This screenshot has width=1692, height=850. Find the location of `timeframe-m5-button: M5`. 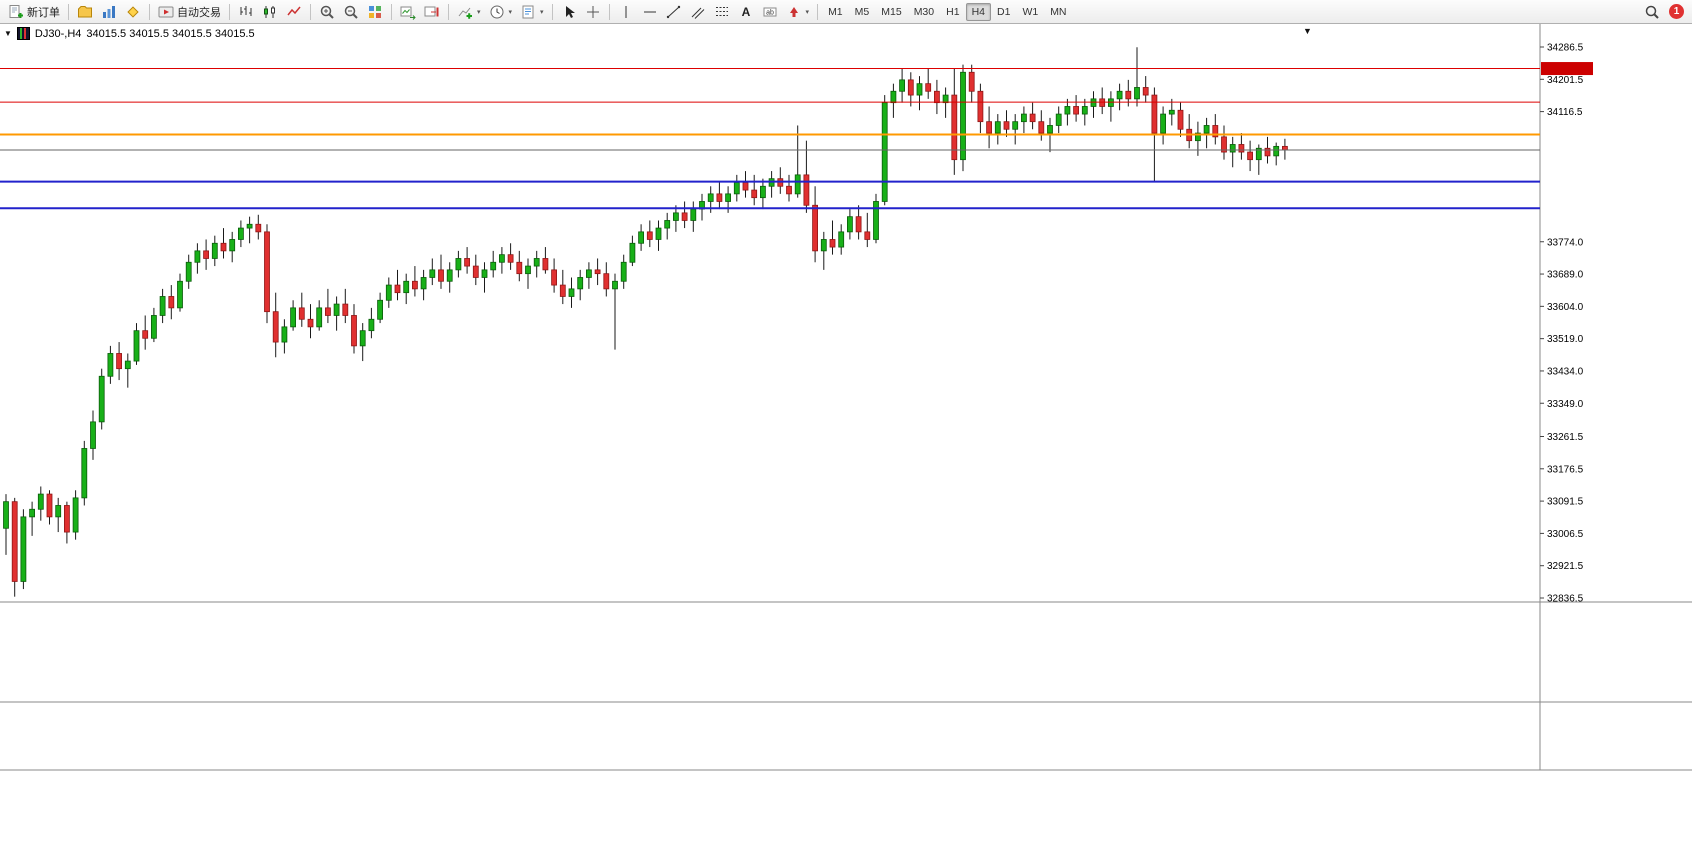

timeframe-m5-button: M5 is located at coordinates (862, 12).